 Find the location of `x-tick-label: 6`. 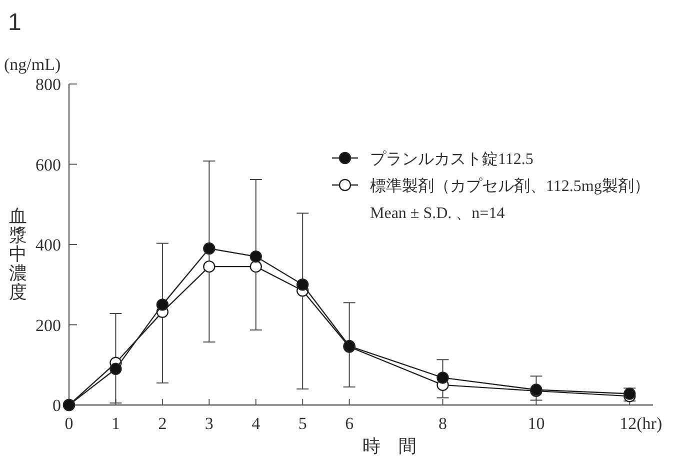

x-tick-label: 6 is located at coordinates (349, 423).